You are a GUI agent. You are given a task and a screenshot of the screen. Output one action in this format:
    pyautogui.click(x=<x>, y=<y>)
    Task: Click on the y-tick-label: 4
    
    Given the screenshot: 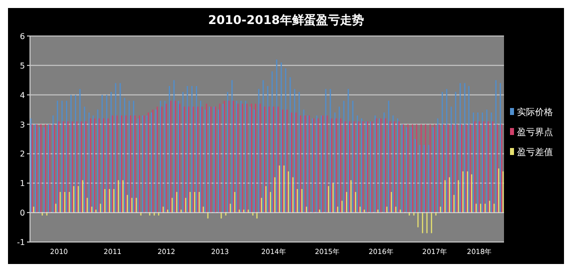 What is the action you would take?
    pyautogui.click(x=22, y=95)
    